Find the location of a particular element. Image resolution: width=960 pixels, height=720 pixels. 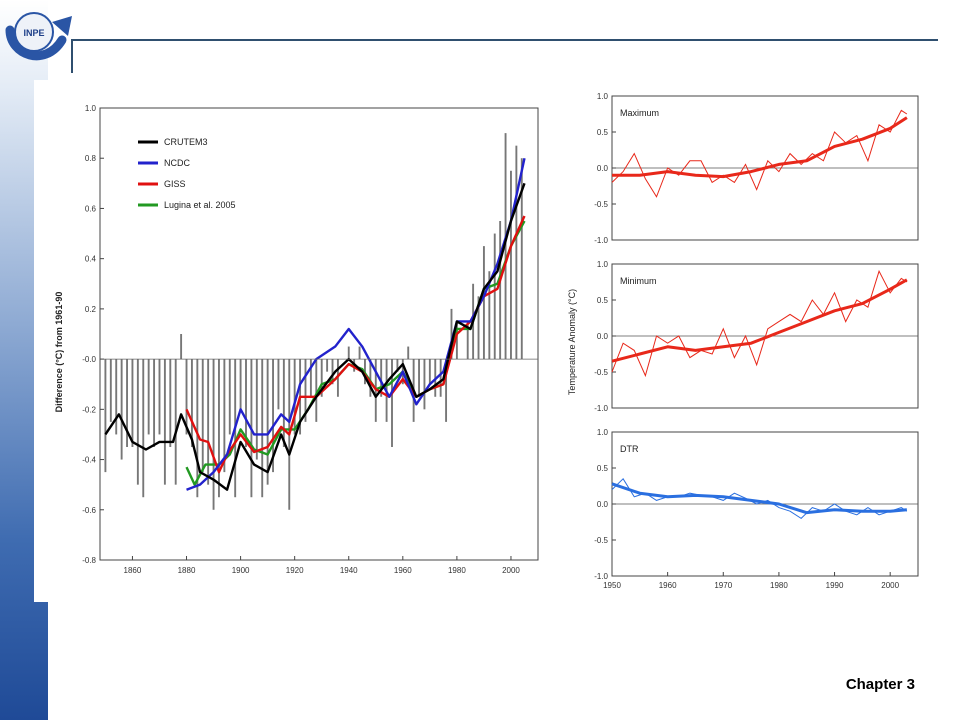

panel-title: Maximum is located at coordinates (639, 113).